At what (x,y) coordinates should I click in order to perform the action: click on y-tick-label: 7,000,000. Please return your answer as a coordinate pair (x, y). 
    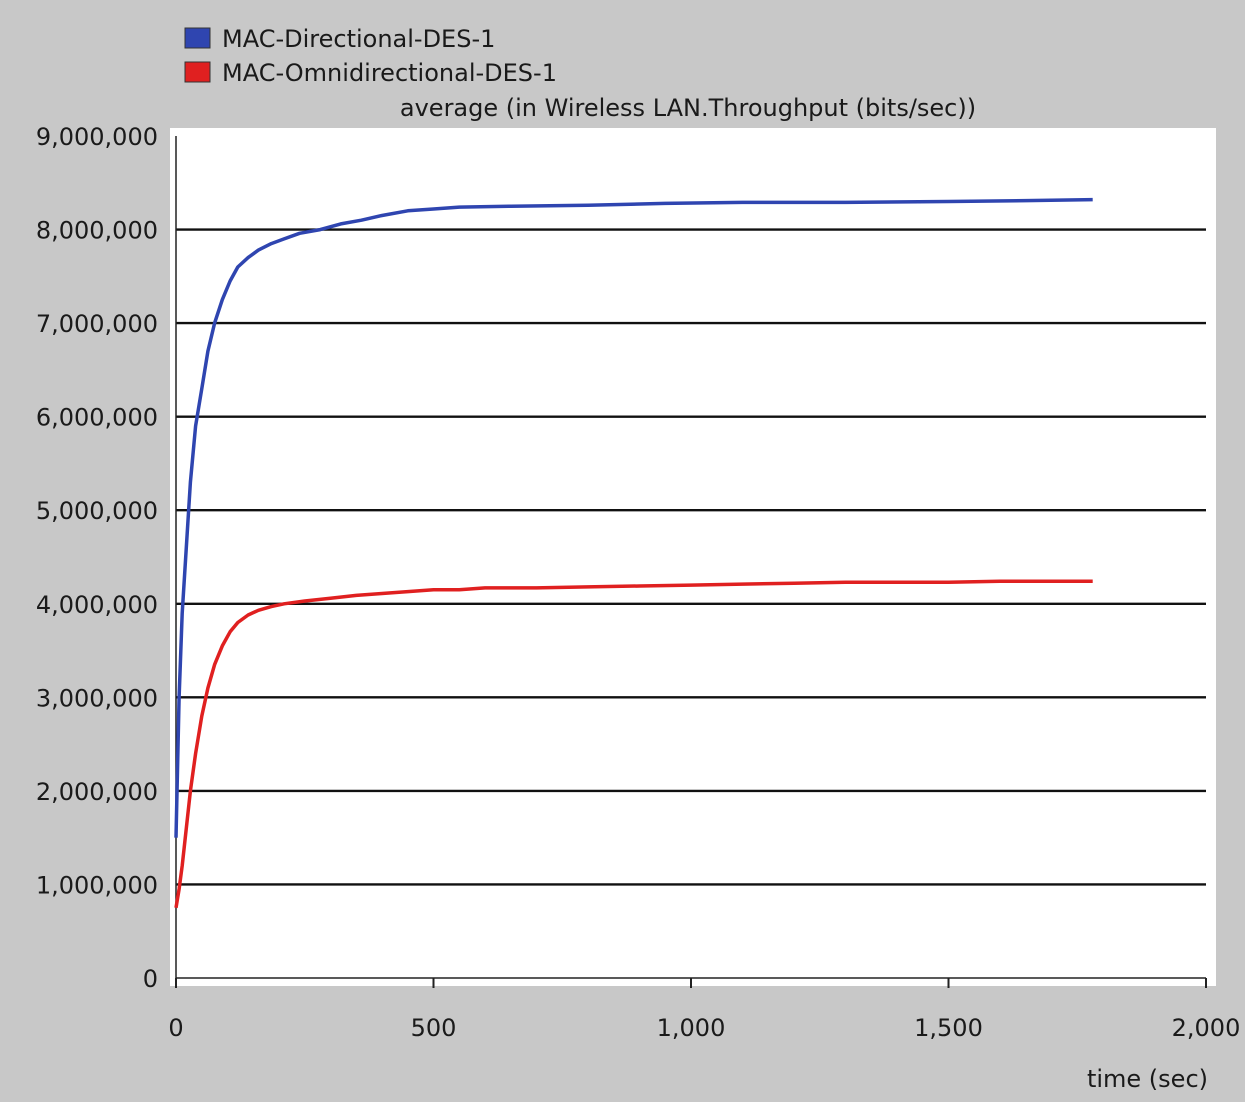
    Looking at the image, I should click on (97, 324).